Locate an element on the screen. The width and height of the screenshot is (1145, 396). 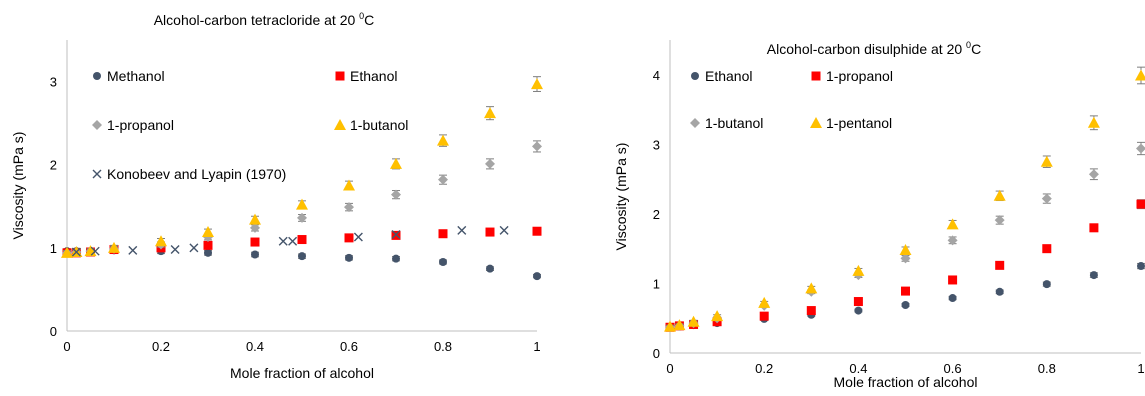
y-tick-label: 1 is located at coordinates (656, 283).